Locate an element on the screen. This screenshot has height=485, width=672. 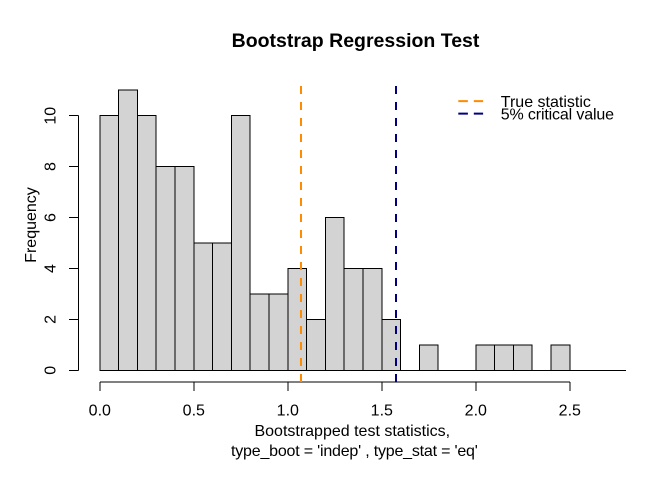
svg-text: 2.5 is located at coordinates (570, 411).